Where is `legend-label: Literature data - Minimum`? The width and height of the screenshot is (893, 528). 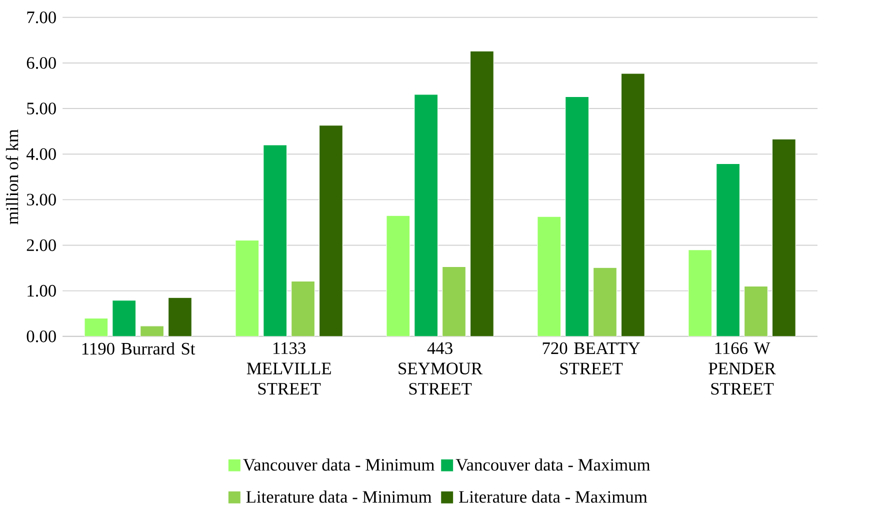
legend-label: Literature data - Minimum is located at coordinates (339, 496).